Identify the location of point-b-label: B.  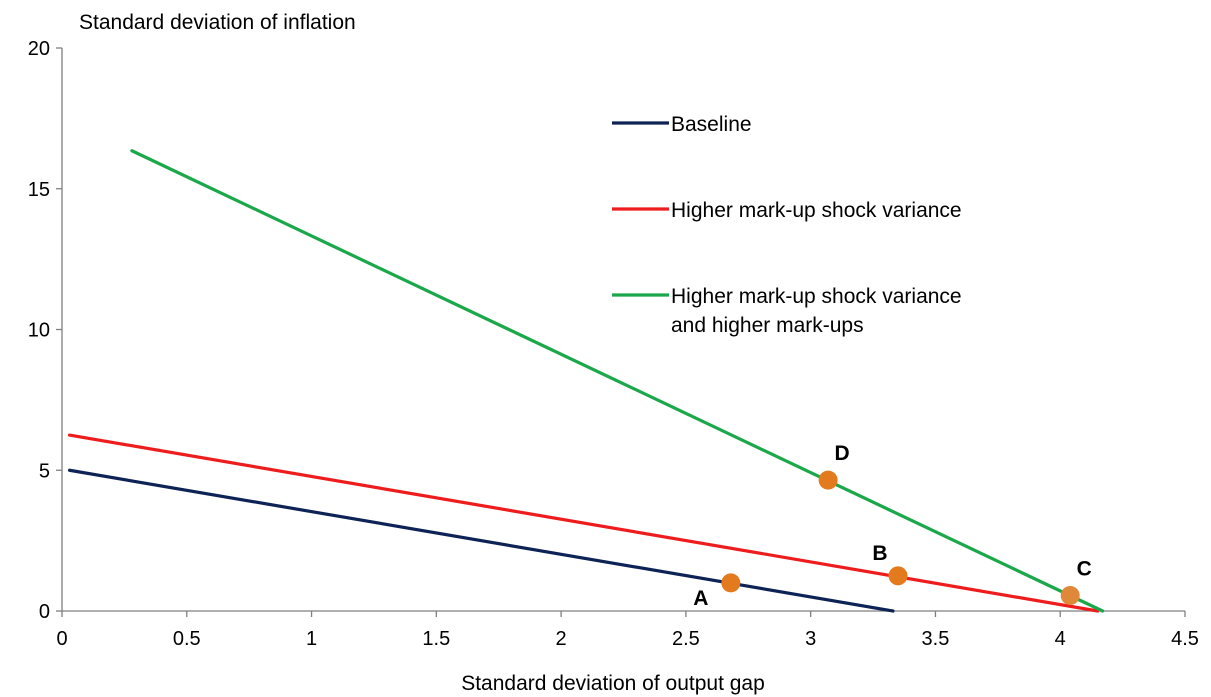
(879, 553).